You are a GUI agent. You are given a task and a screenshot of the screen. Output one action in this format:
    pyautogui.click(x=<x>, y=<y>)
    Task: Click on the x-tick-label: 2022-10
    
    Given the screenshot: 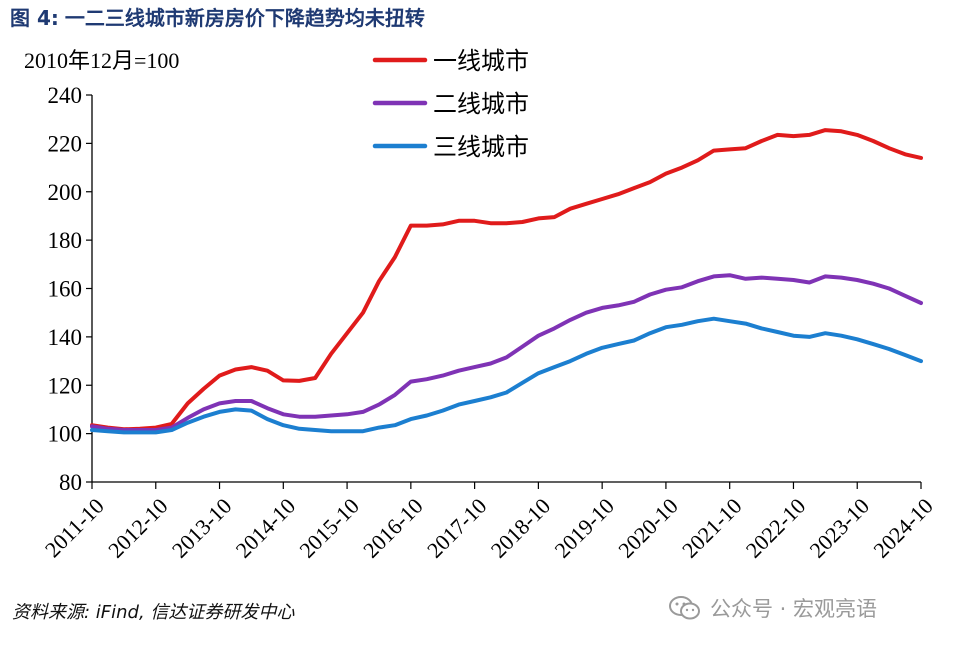 What is the action you would take?
    pyautogui.click(x=776, y=528)
    